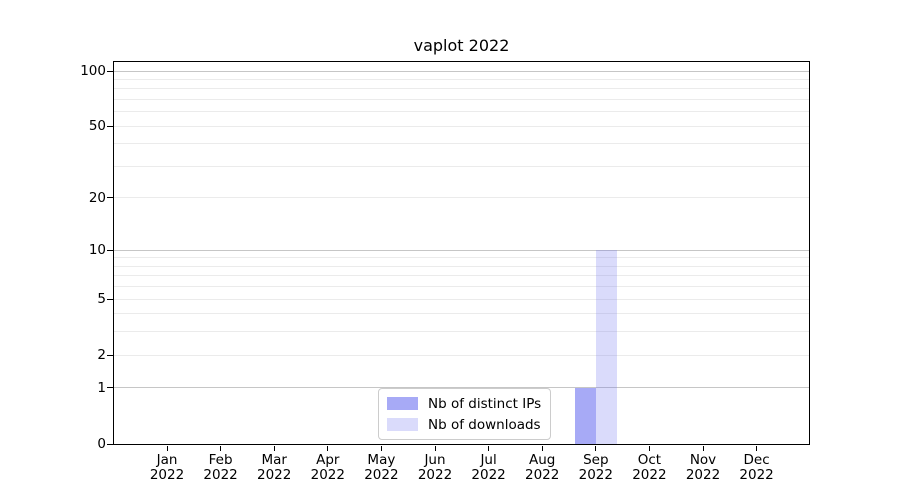 This screenshot has height=500, width=900. I want to click on y-axis-tick-label: 50, so click(97, 126).